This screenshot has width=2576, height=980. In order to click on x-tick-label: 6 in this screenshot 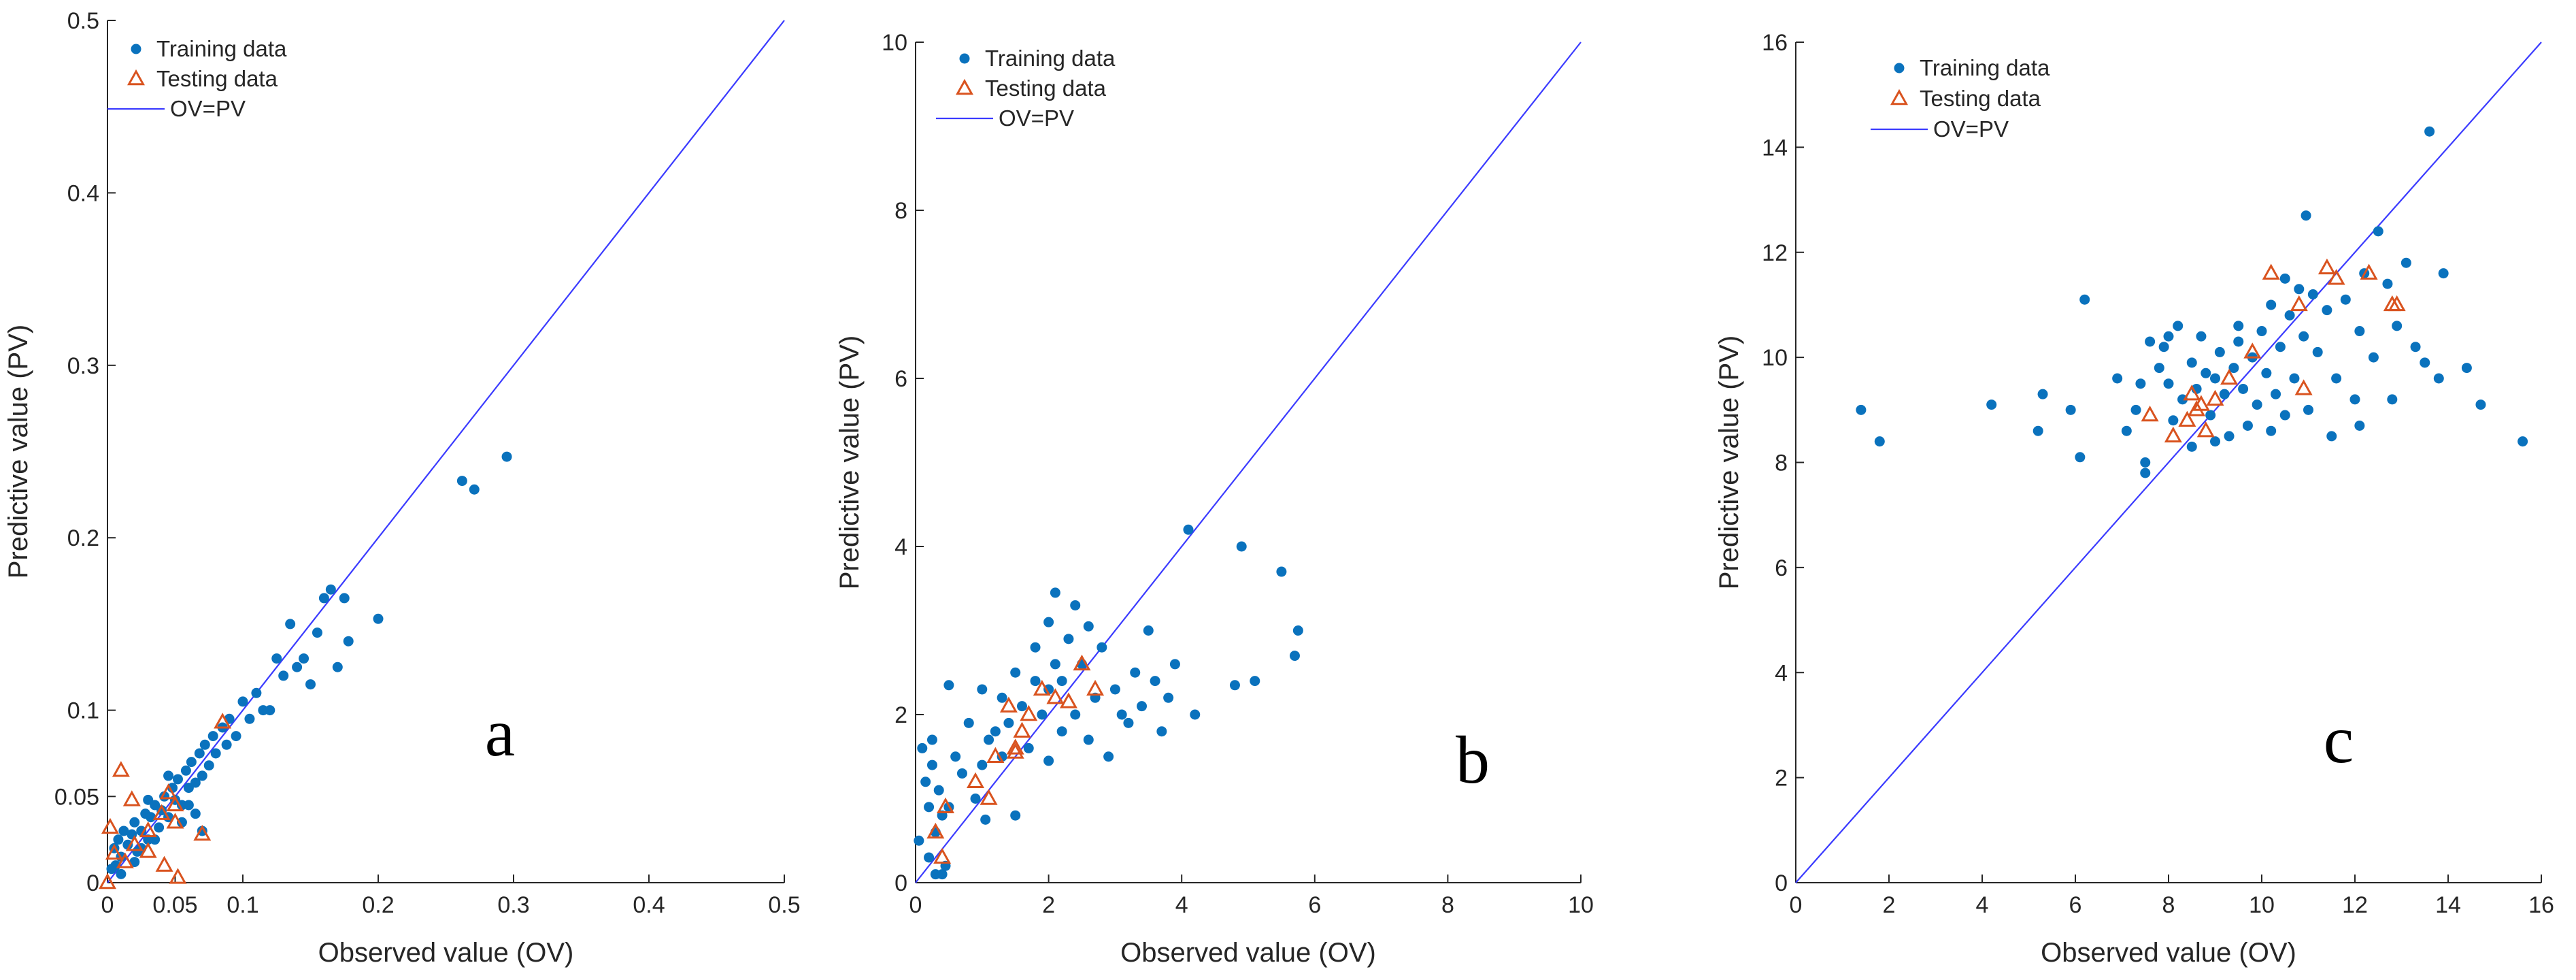, I will do `click(2075, 905)`.